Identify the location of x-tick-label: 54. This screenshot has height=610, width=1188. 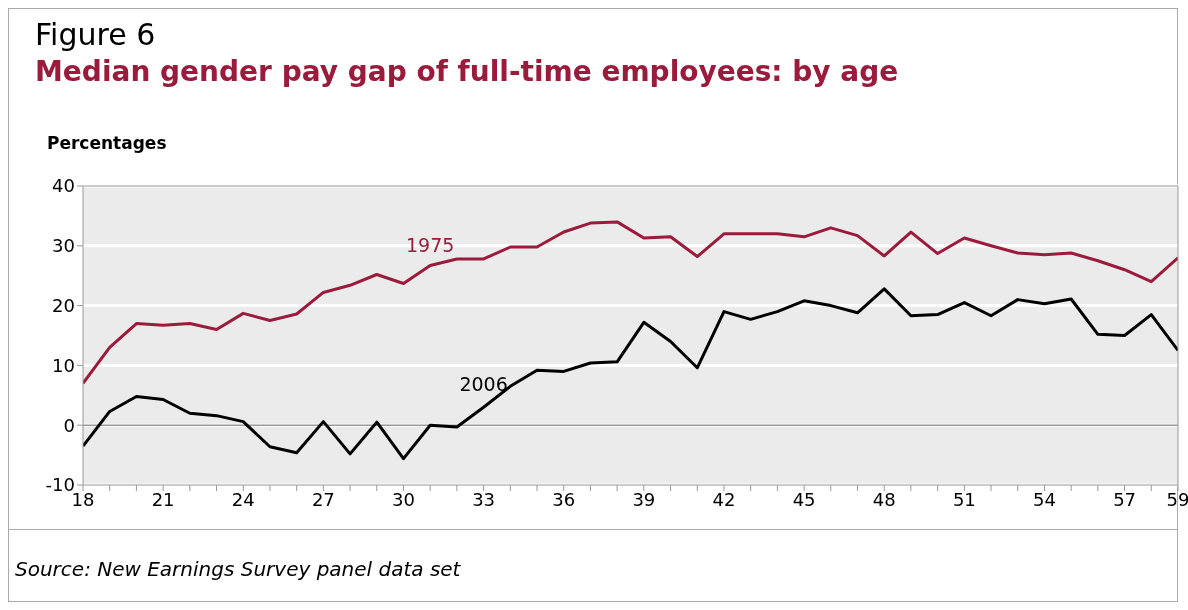
(1044, 499).